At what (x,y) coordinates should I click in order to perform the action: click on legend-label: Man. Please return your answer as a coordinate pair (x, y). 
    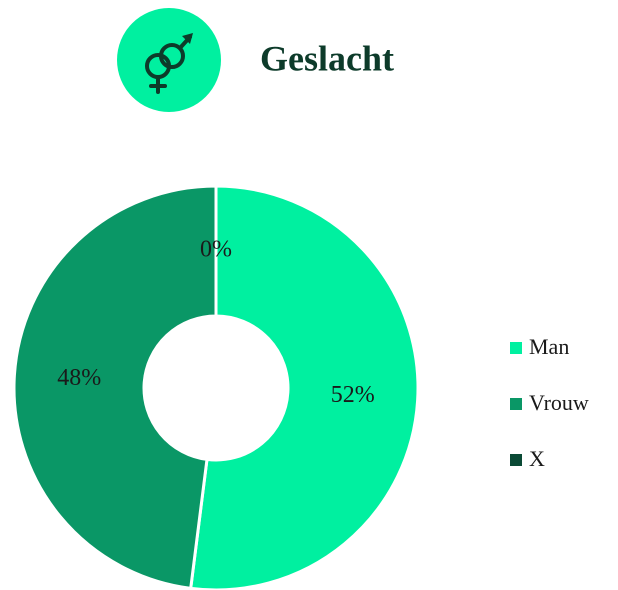
    Looking at the image, I should click on (549, 346).